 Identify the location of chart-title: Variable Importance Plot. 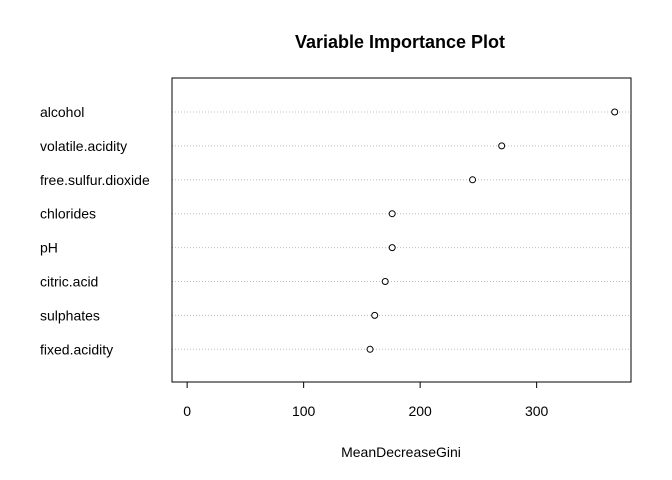
(400, 42).